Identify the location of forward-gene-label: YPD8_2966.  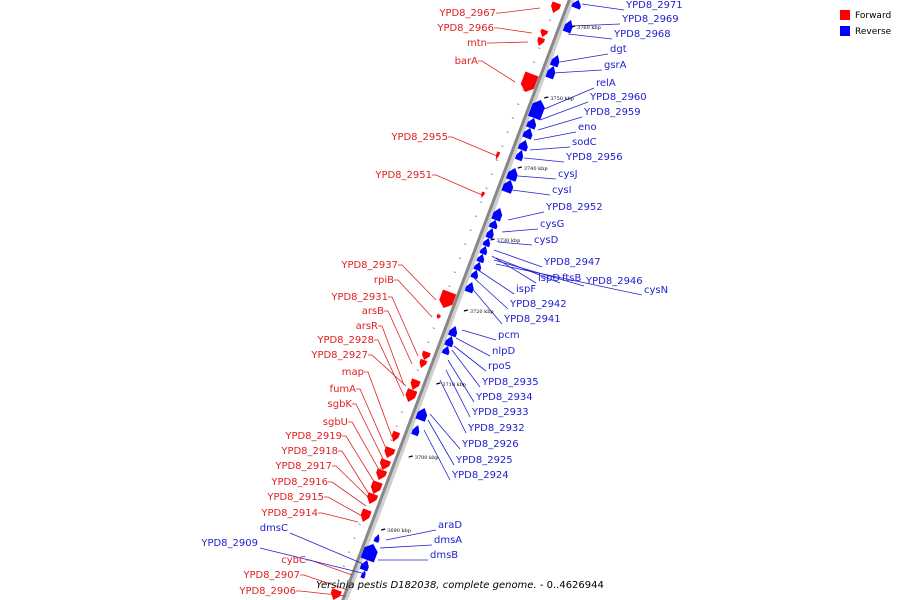
(465, 28).